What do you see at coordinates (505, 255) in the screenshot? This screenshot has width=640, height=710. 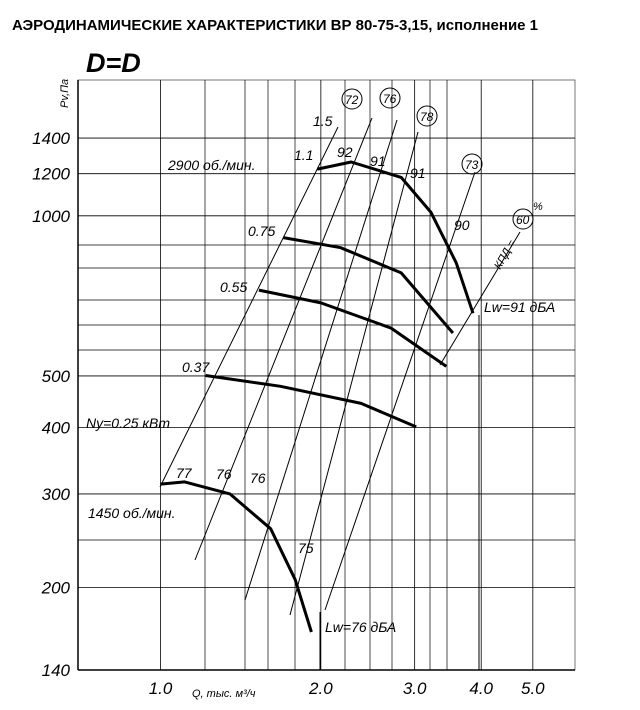 I see `annotation: КПД =` at bounding box center [505, 255].